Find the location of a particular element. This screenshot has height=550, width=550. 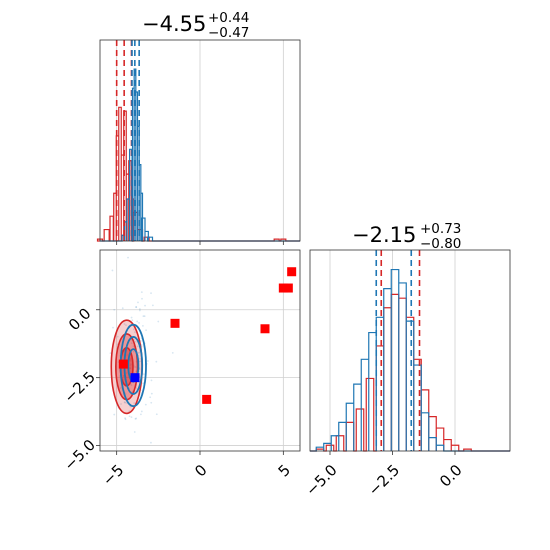

joint-ticks: −5 0 5 0.0 −2.5 −5.0 is located at coordinates (178, 397).